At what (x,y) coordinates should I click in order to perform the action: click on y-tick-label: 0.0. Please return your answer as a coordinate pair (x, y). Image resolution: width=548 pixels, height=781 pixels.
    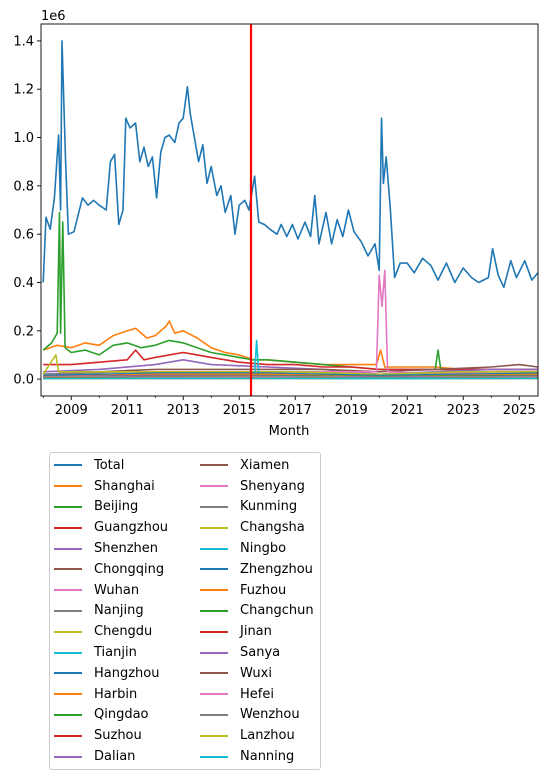
    Looking at the image, I should click on (23, 380).